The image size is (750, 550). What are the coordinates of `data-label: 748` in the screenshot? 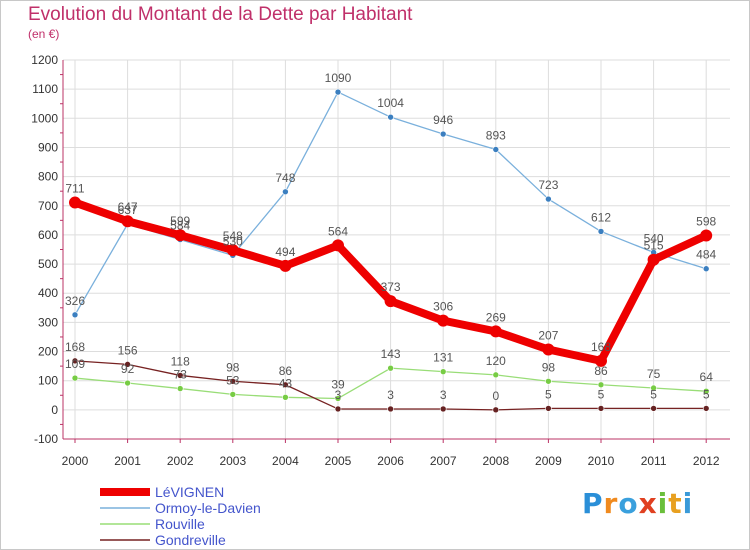 It's located at (285, 178).